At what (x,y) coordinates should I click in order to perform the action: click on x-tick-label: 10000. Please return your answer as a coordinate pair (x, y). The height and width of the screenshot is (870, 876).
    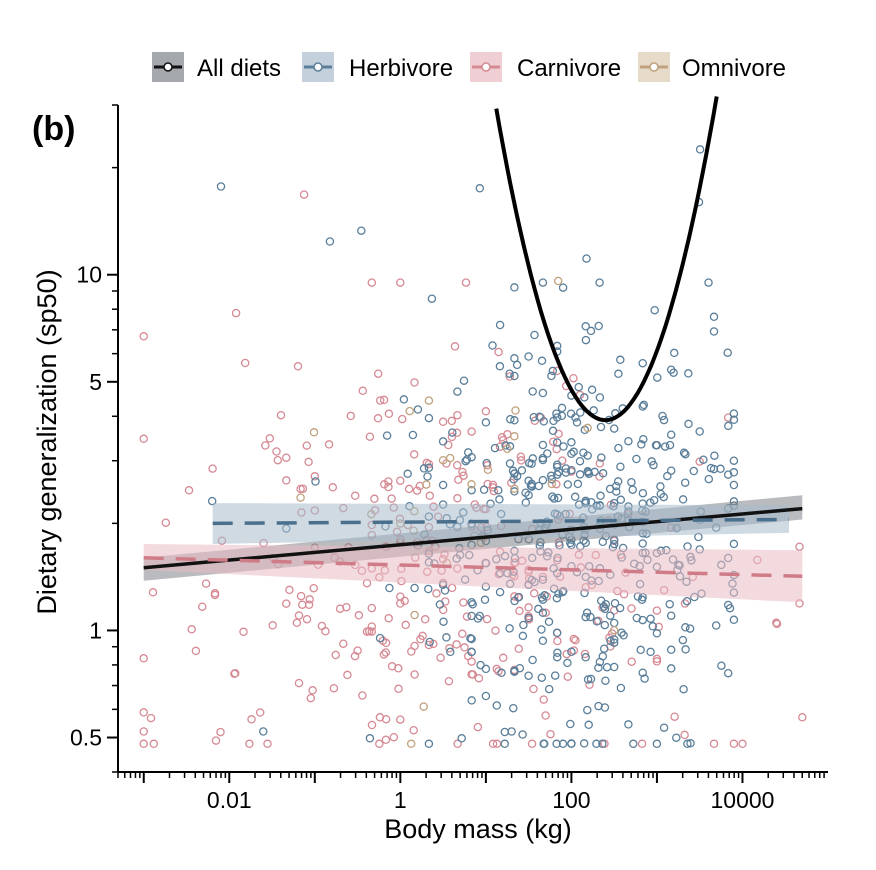
    Looking at the image, I should click on (743, 800).